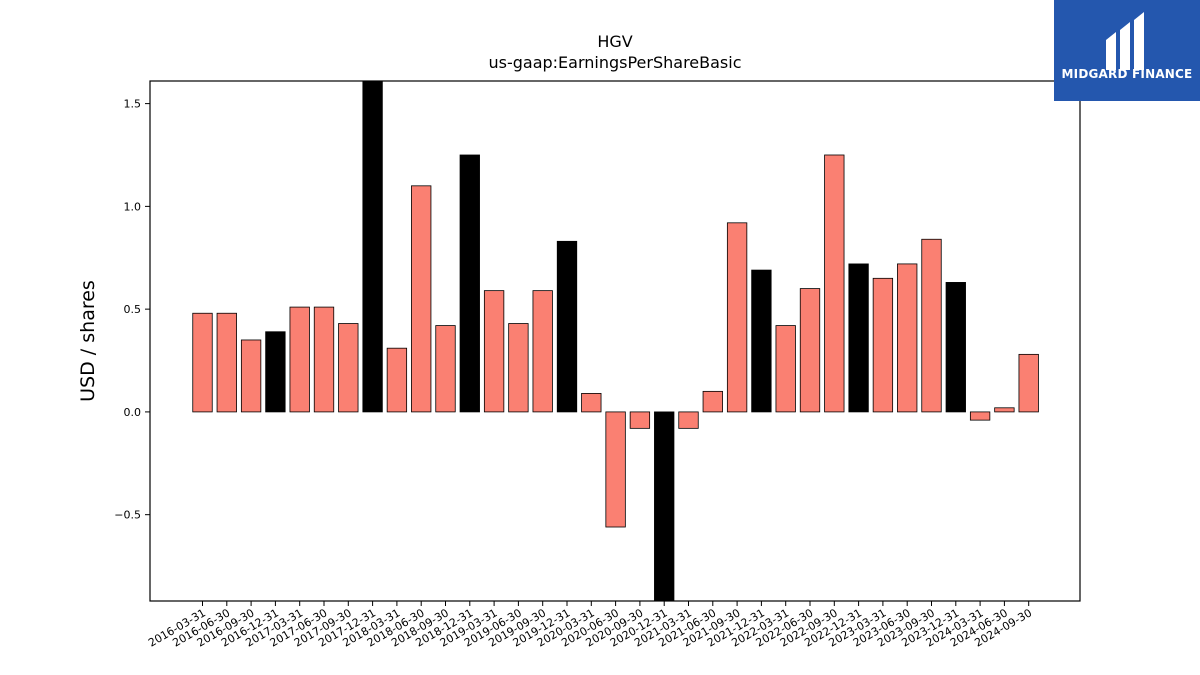 This screenshot has height=675, width=1200. What do you see at coordinates (615, 62) in the screenshot?
I see `chart-subtitle: us-gaap:EarningsPerShareBasic` at bounding box center [615, 62].